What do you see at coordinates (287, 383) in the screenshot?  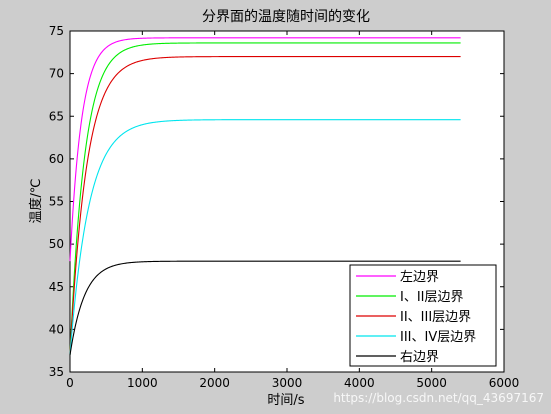 I see `x-tick-label: 3000` at bounding box center [287, 383].